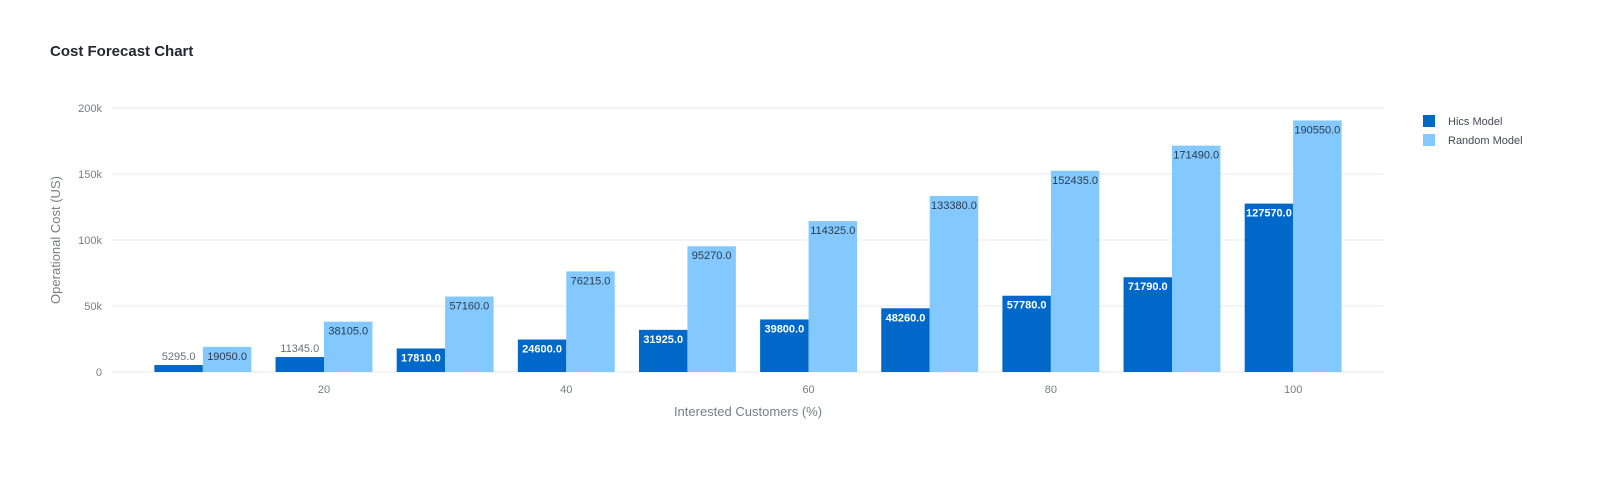  What do you see at coordinates (1485, 141) in the screenshot?
I see `random-model-legend-label: Random Model` at bounding box center [1485, 141].